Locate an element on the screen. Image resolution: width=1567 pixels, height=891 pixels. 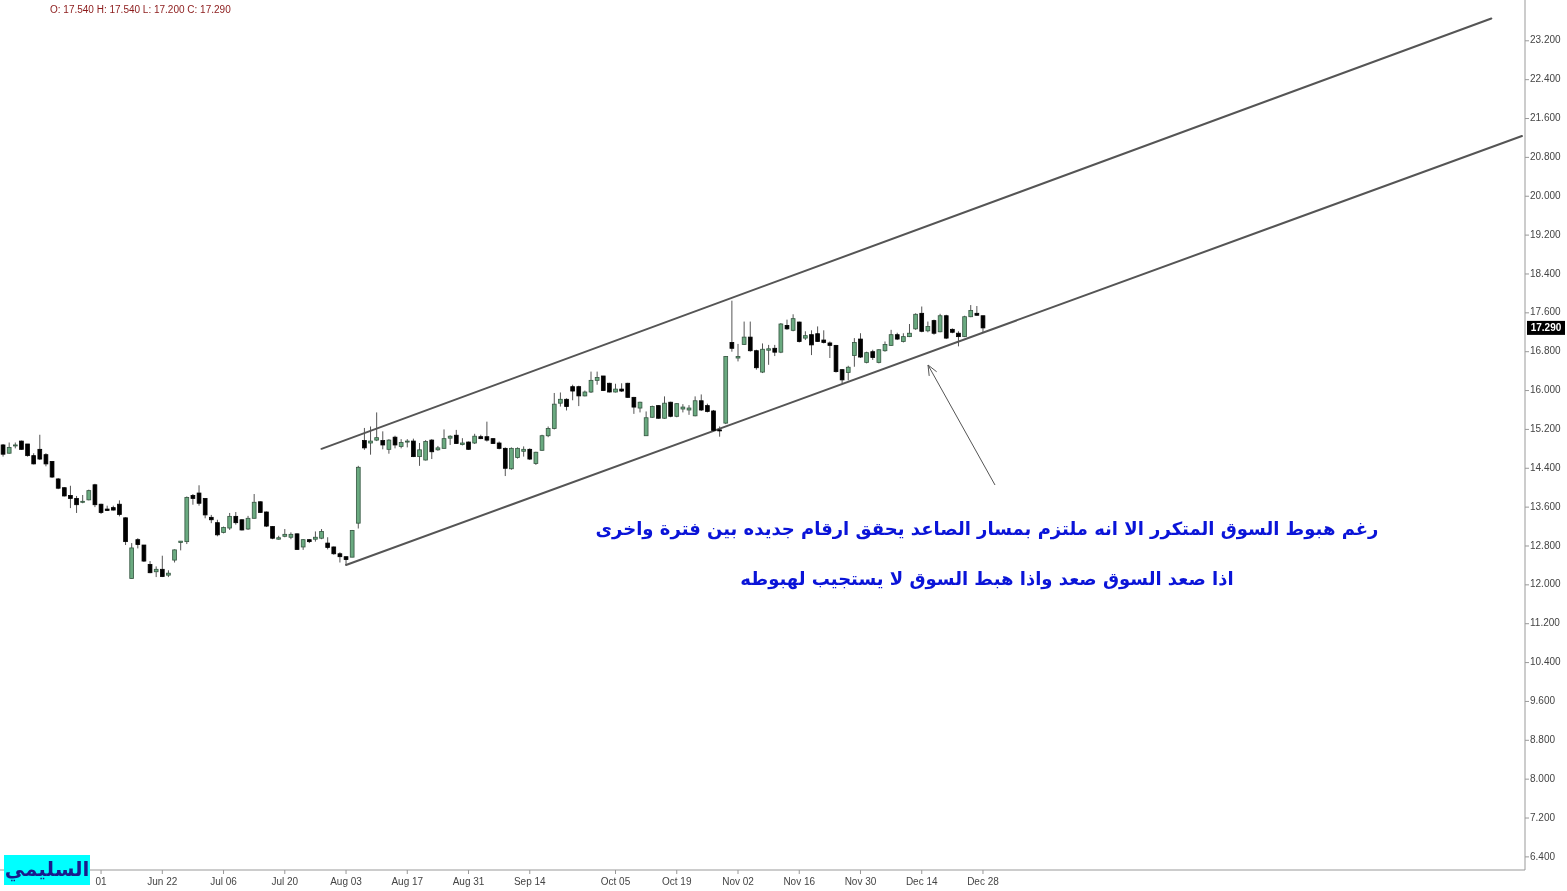
y-tick-label: 16.800 is located at coordinates (1546, 351).